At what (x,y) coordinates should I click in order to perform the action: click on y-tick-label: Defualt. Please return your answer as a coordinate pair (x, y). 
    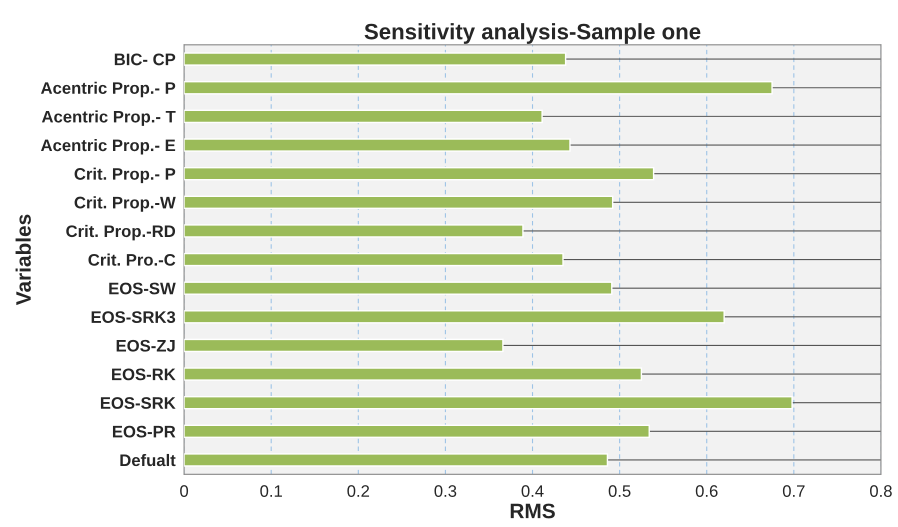
    Looking at the image, I should click on (148, 460).